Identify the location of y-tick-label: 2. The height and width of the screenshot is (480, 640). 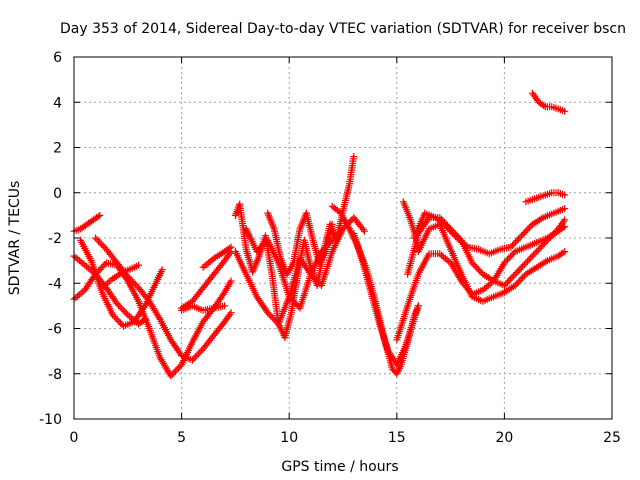
(57, 149).